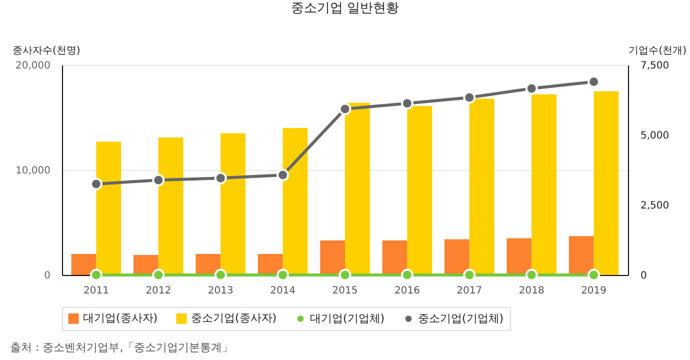 This screenshot has width=690, height=360. I want to click on x-tick-label: 2012, so click(159, 291).